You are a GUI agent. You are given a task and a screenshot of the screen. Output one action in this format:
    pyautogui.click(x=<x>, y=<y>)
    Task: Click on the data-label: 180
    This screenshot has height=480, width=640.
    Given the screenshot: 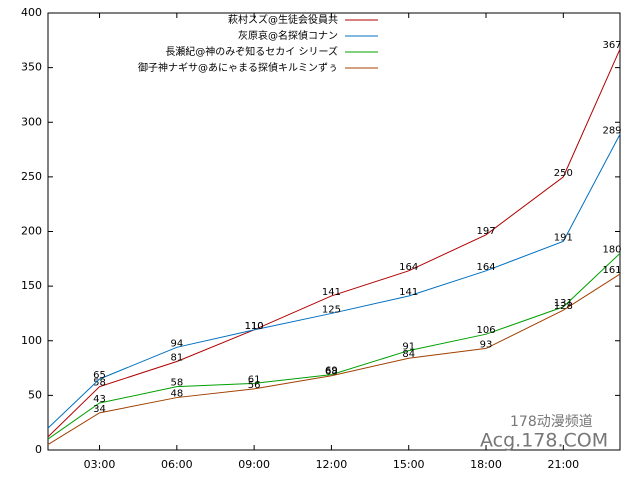 What is the action you would take?
    pyautogui.click(x=611, y=249)
    